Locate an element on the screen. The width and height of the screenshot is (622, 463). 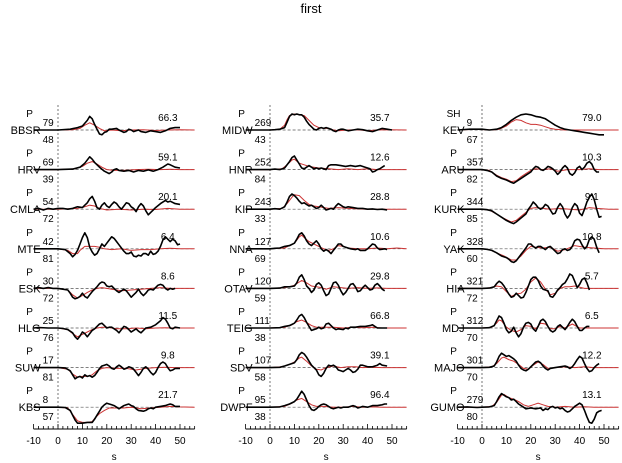
distance-label: 58 is located at coordinates (261, 378).